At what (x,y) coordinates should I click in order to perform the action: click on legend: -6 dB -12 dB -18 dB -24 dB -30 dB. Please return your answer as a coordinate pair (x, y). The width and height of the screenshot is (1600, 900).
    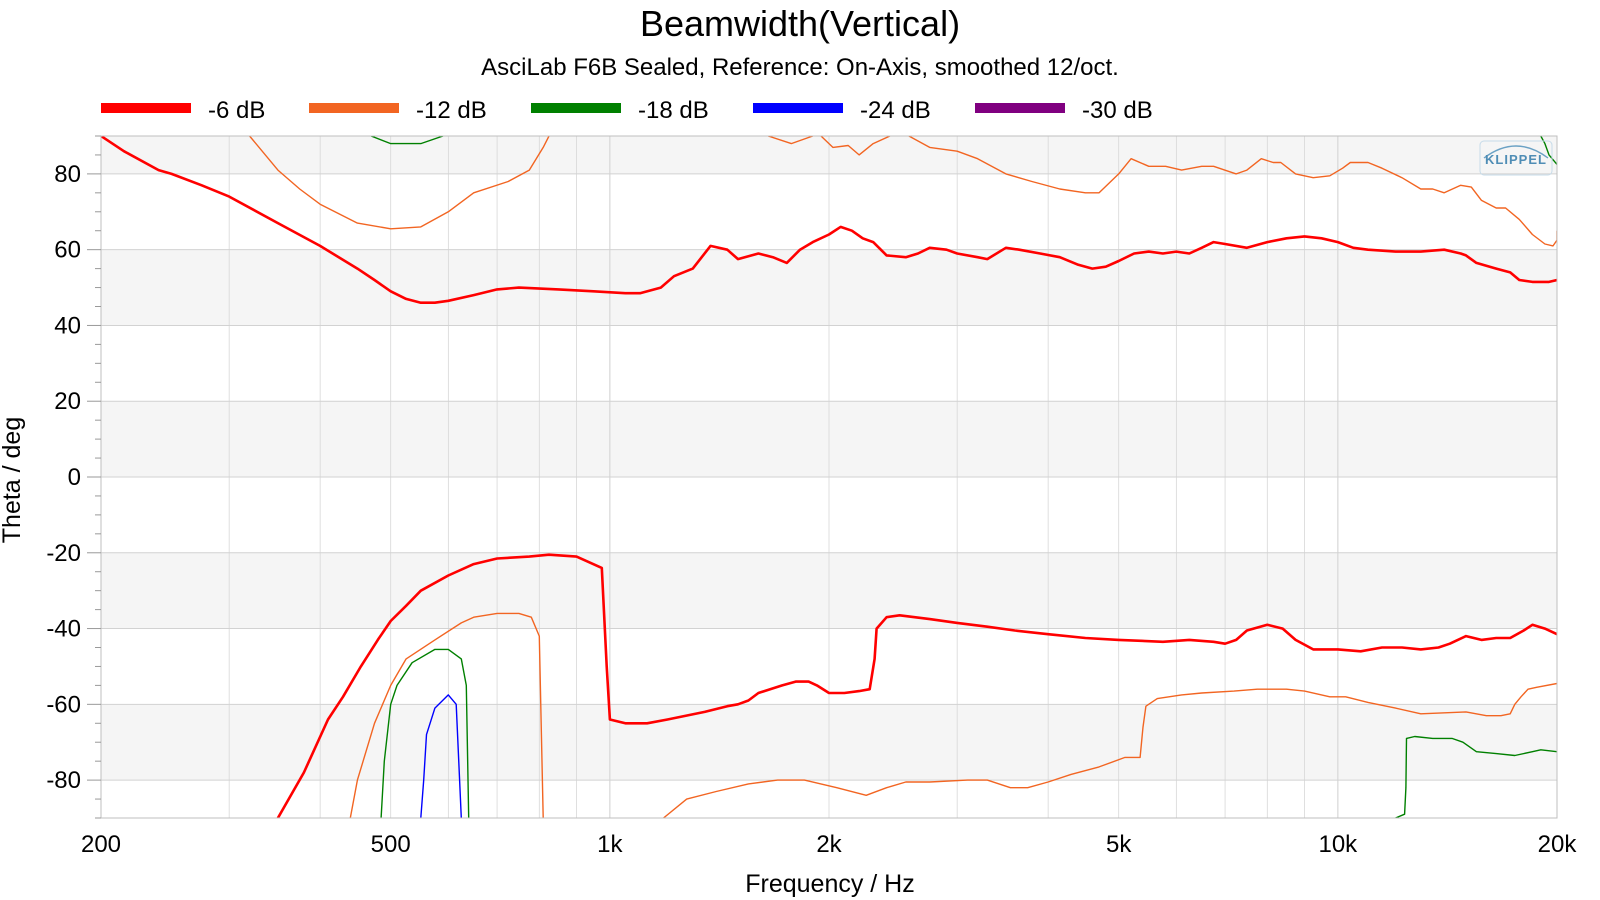
    Looking at the image, I should click on (627, 110).